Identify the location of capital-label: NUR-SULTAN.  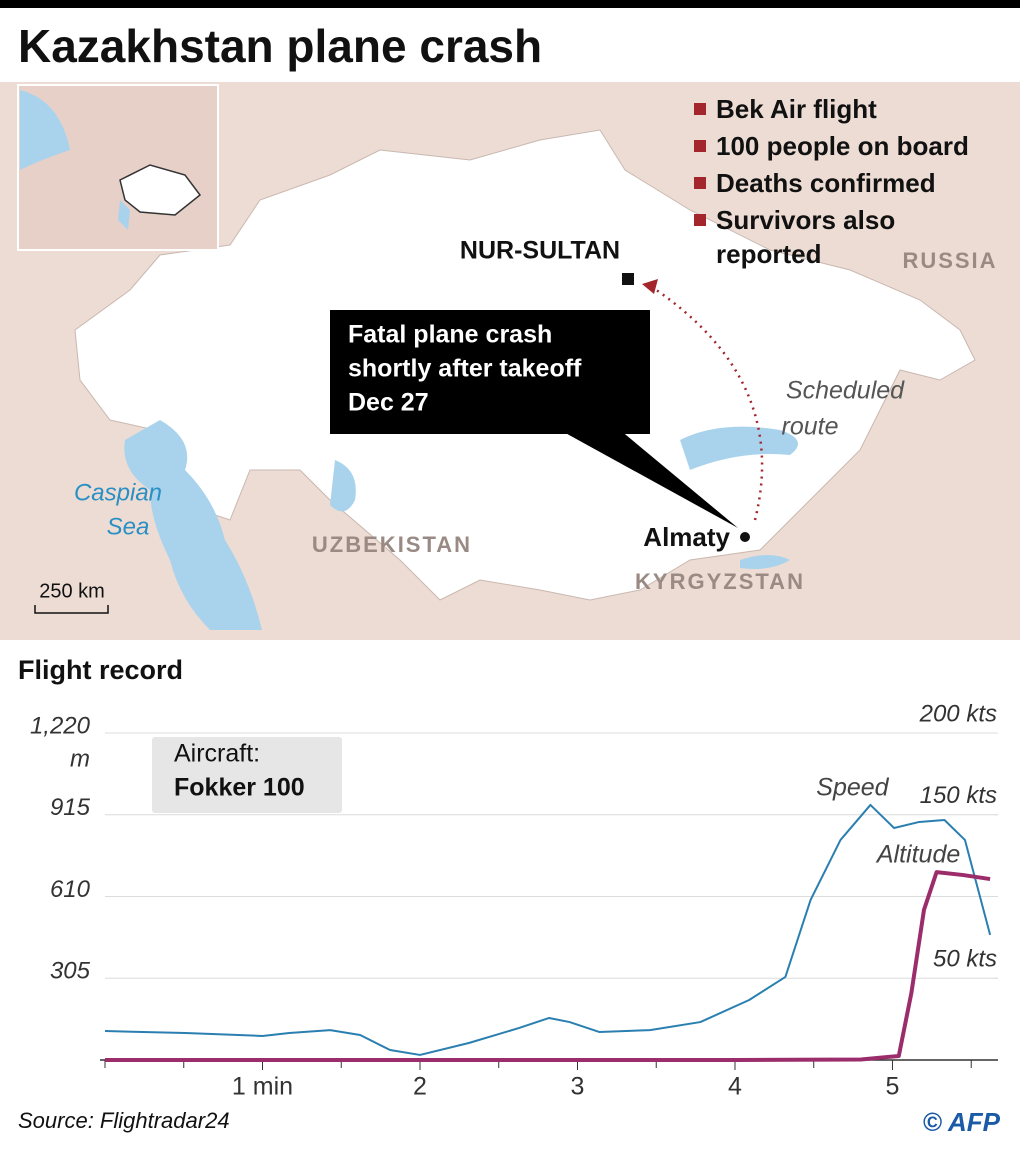
(540, 251).